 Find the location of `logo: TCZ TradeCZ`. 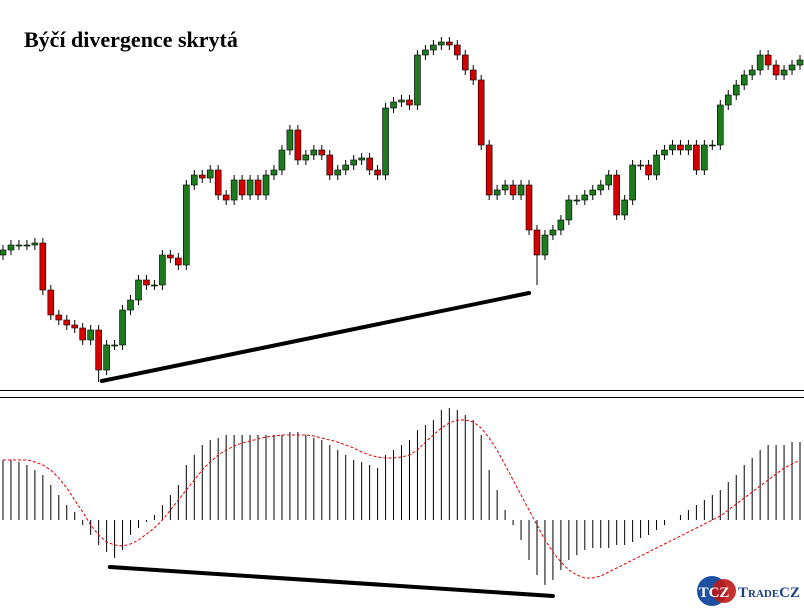

logo: TCZ TradeCZ is located at coordinates (747, 593).